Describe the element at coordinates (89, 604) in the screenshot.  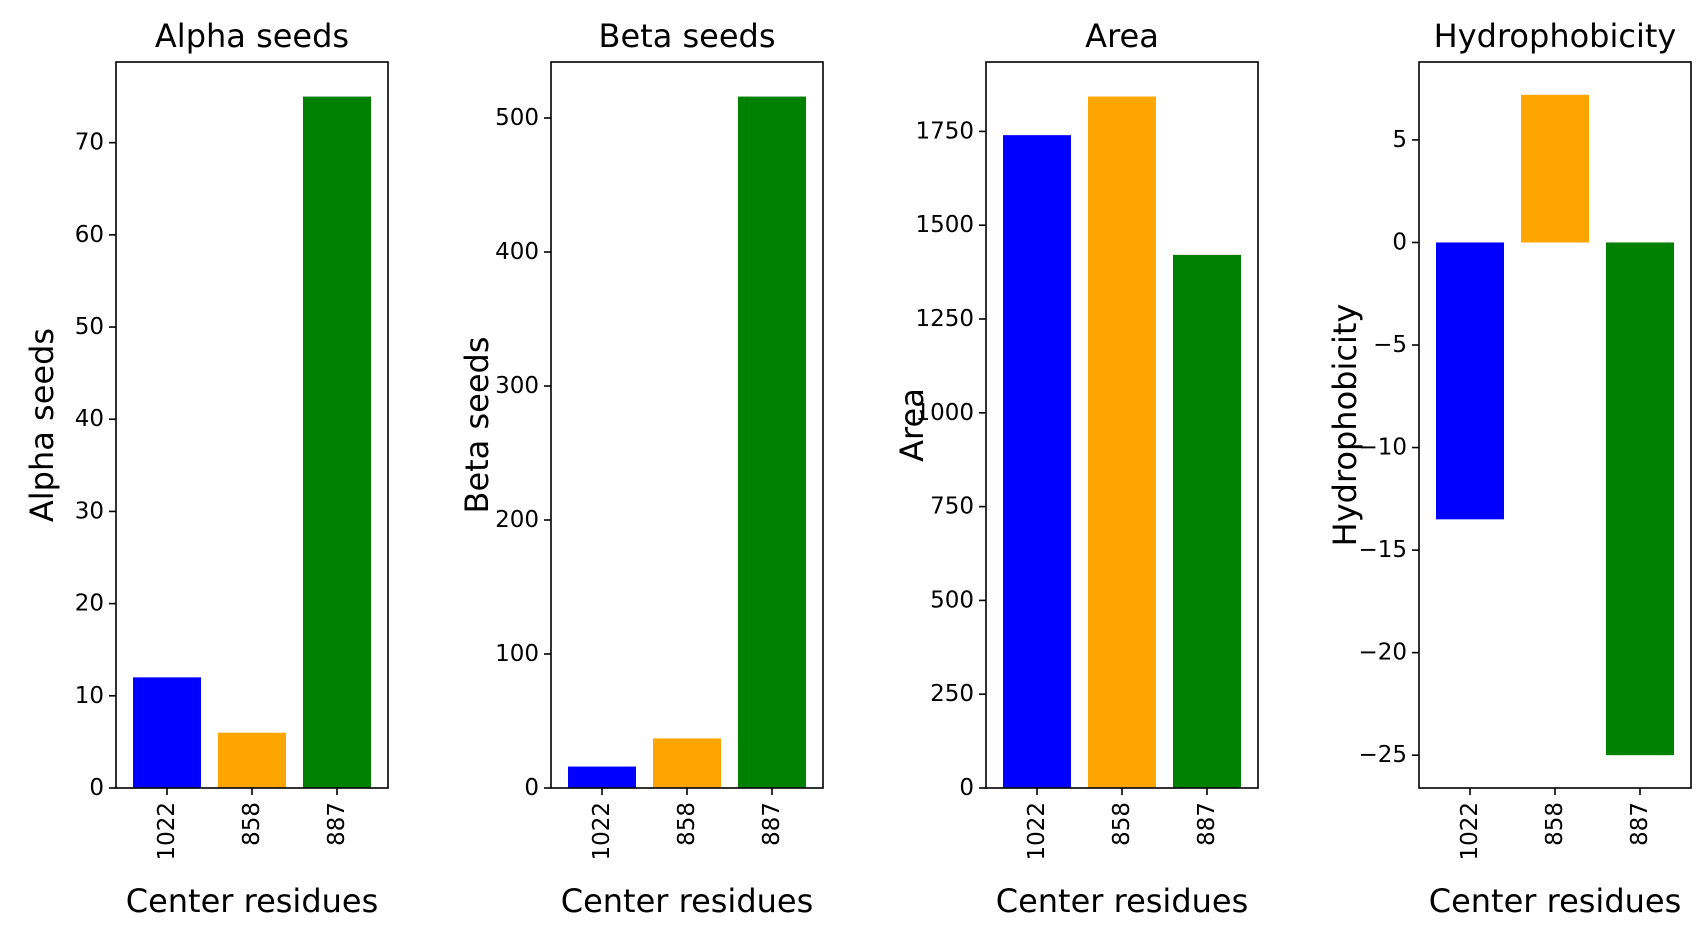
I see `y-tick-label: 20` at that location.